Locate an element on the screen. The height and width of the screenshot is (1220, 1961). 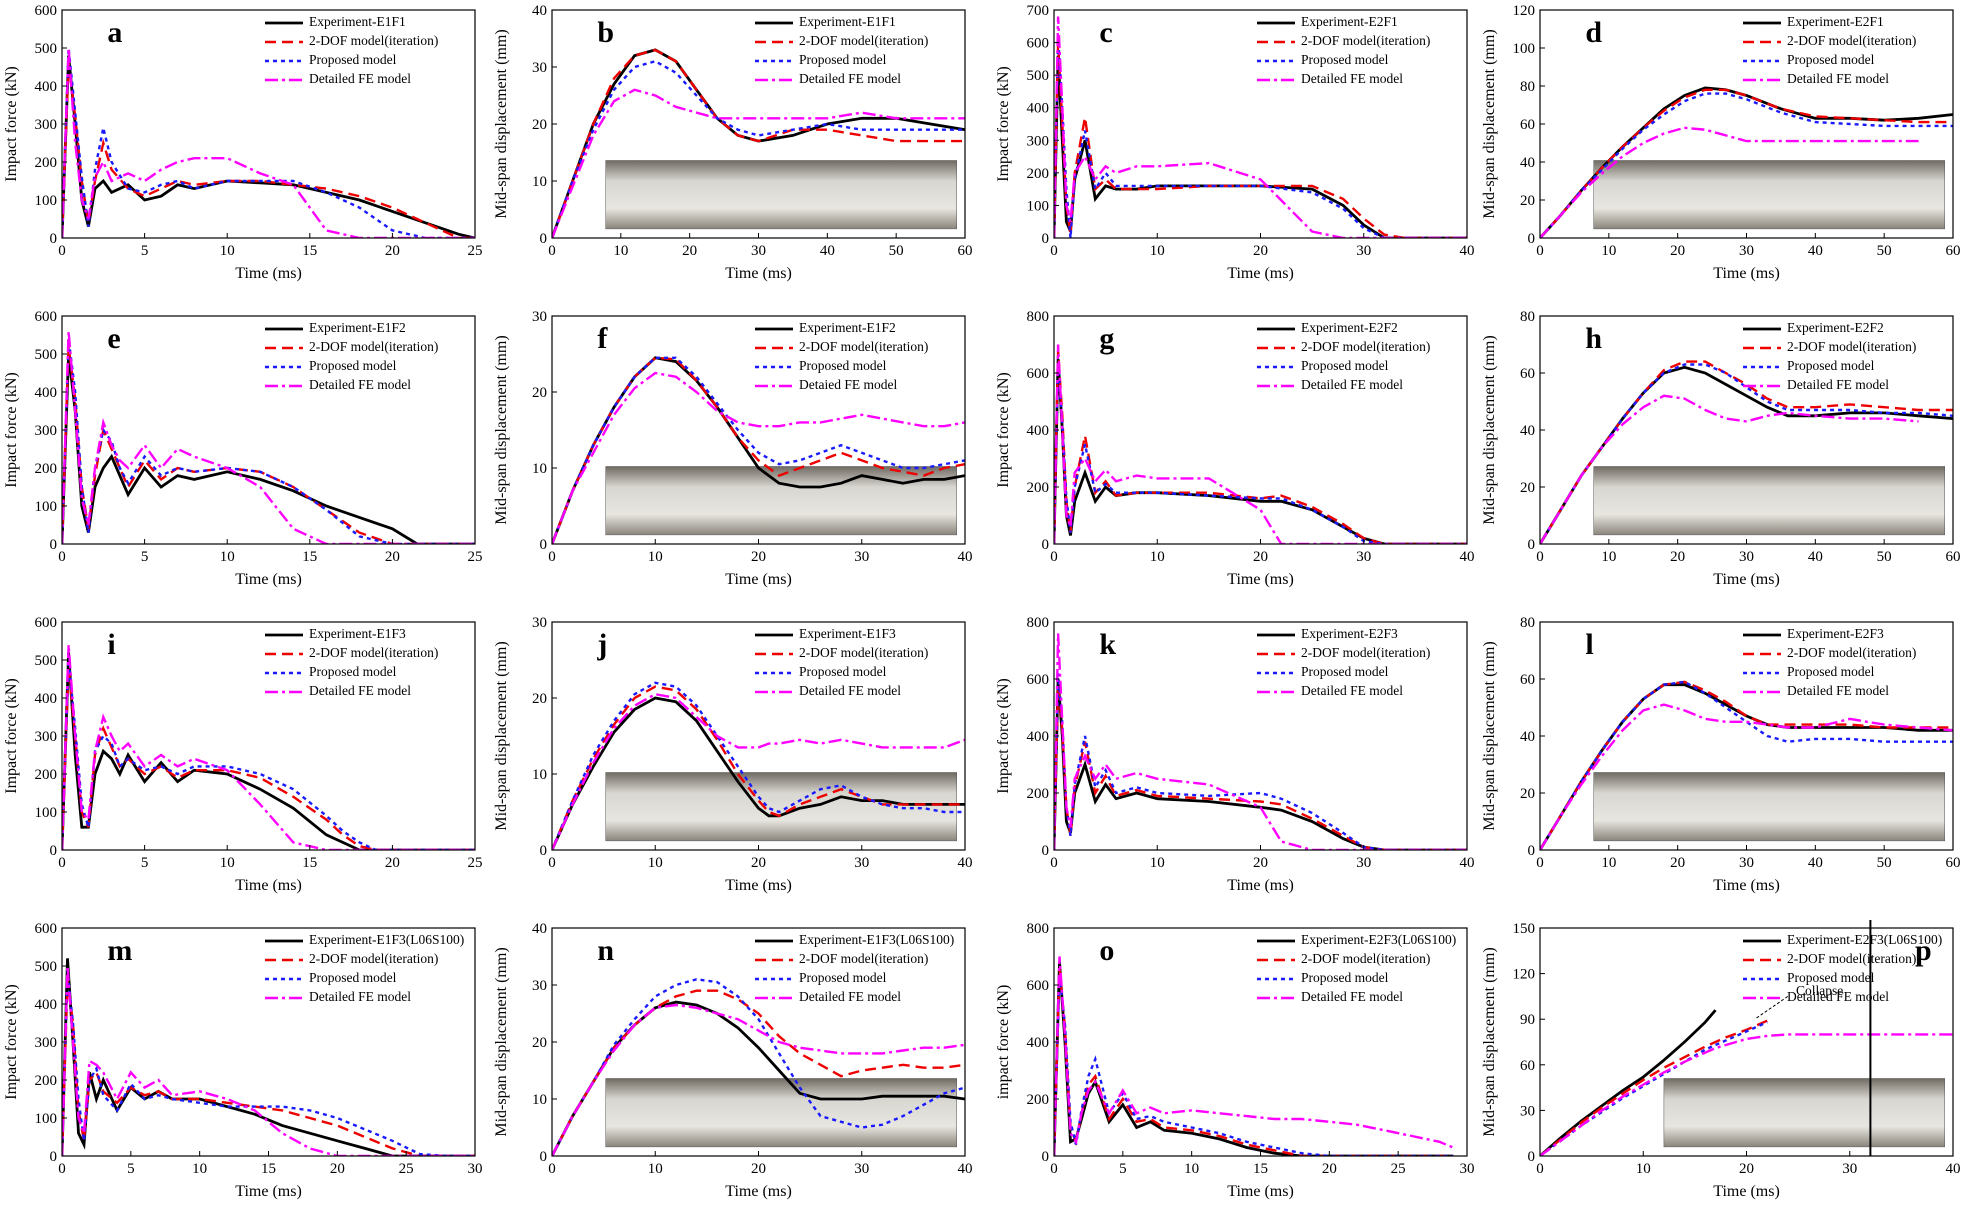
y-tick-label: 120 is located at coordinates (1524, 975).